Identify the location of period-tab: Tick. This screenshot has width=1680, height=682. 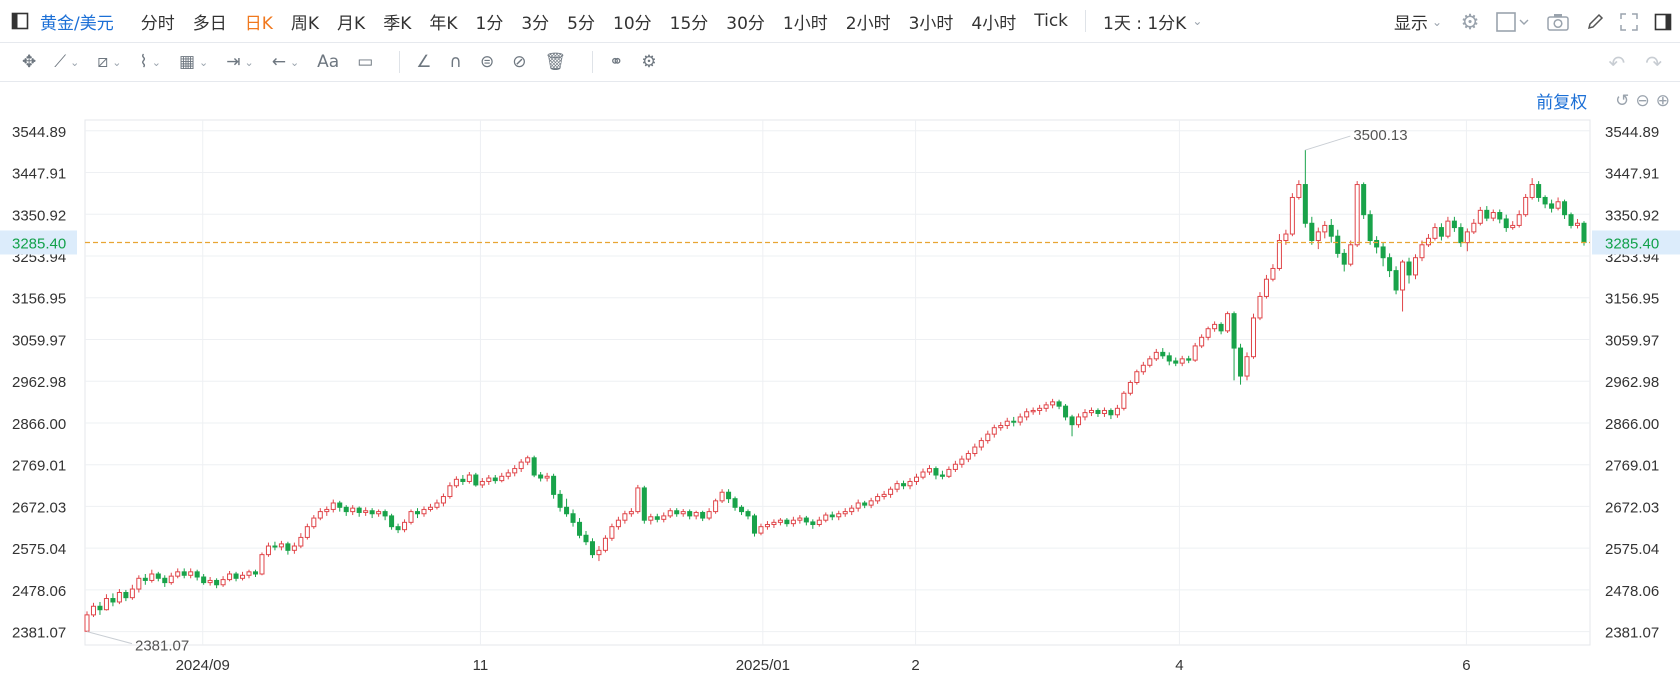
(1051, 21).